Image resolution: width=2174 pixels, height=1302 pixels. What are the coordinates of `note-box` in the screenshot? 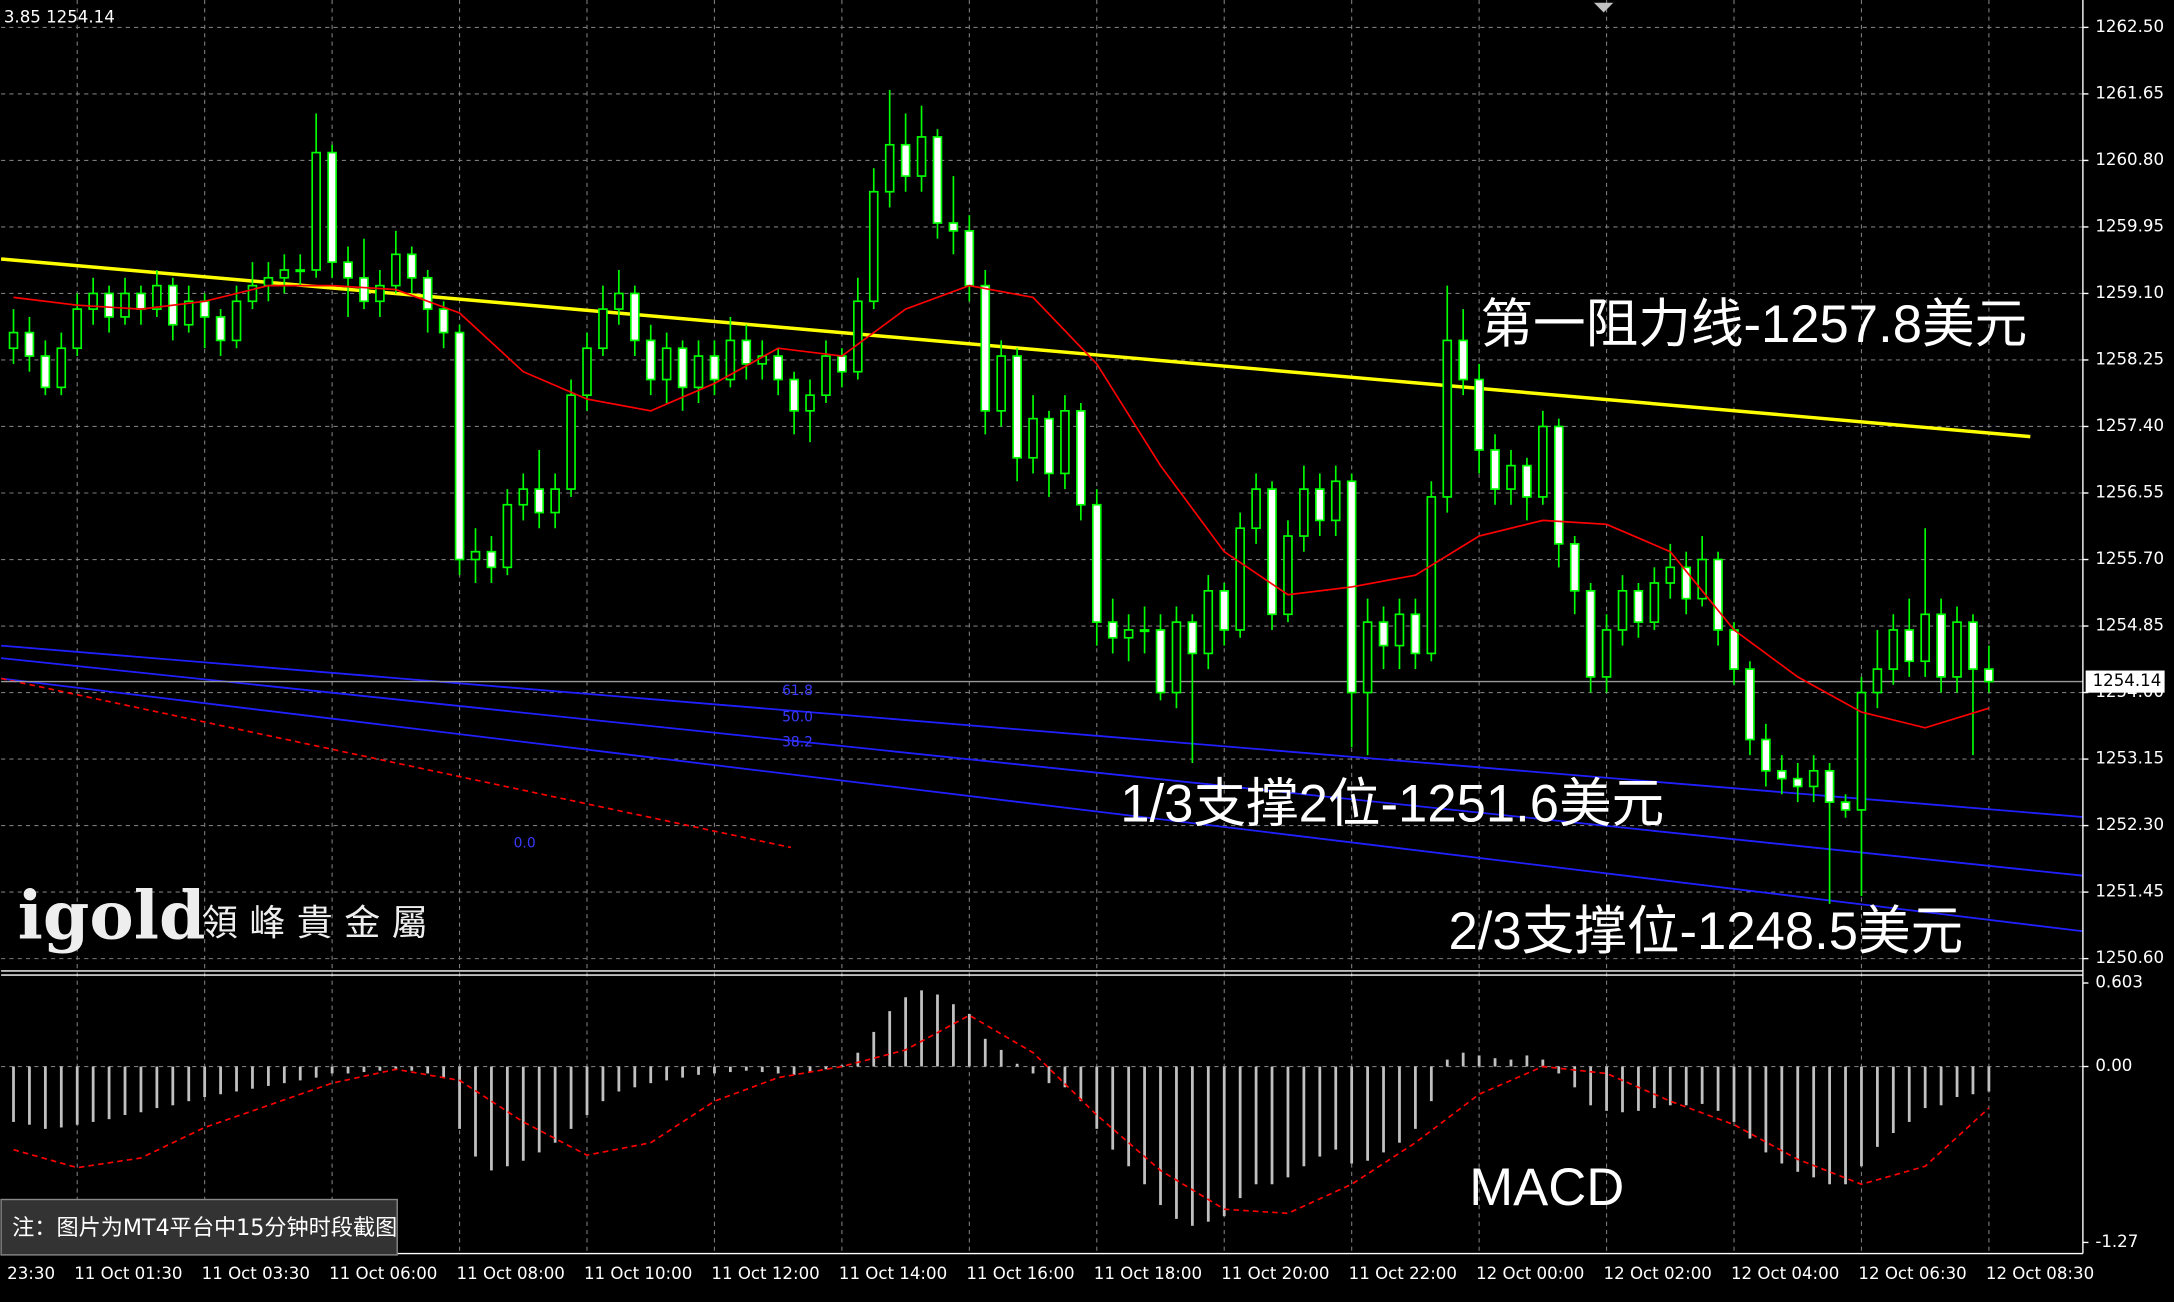 It's located at (199, 1227).